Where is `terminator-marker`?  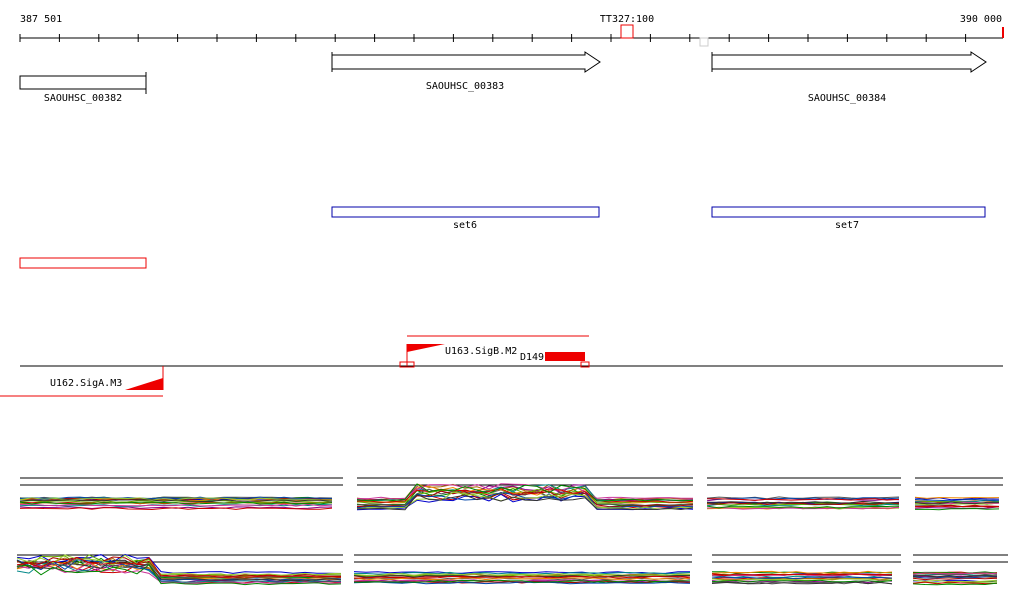
terminator-marker is located at coordinates (627, 31).